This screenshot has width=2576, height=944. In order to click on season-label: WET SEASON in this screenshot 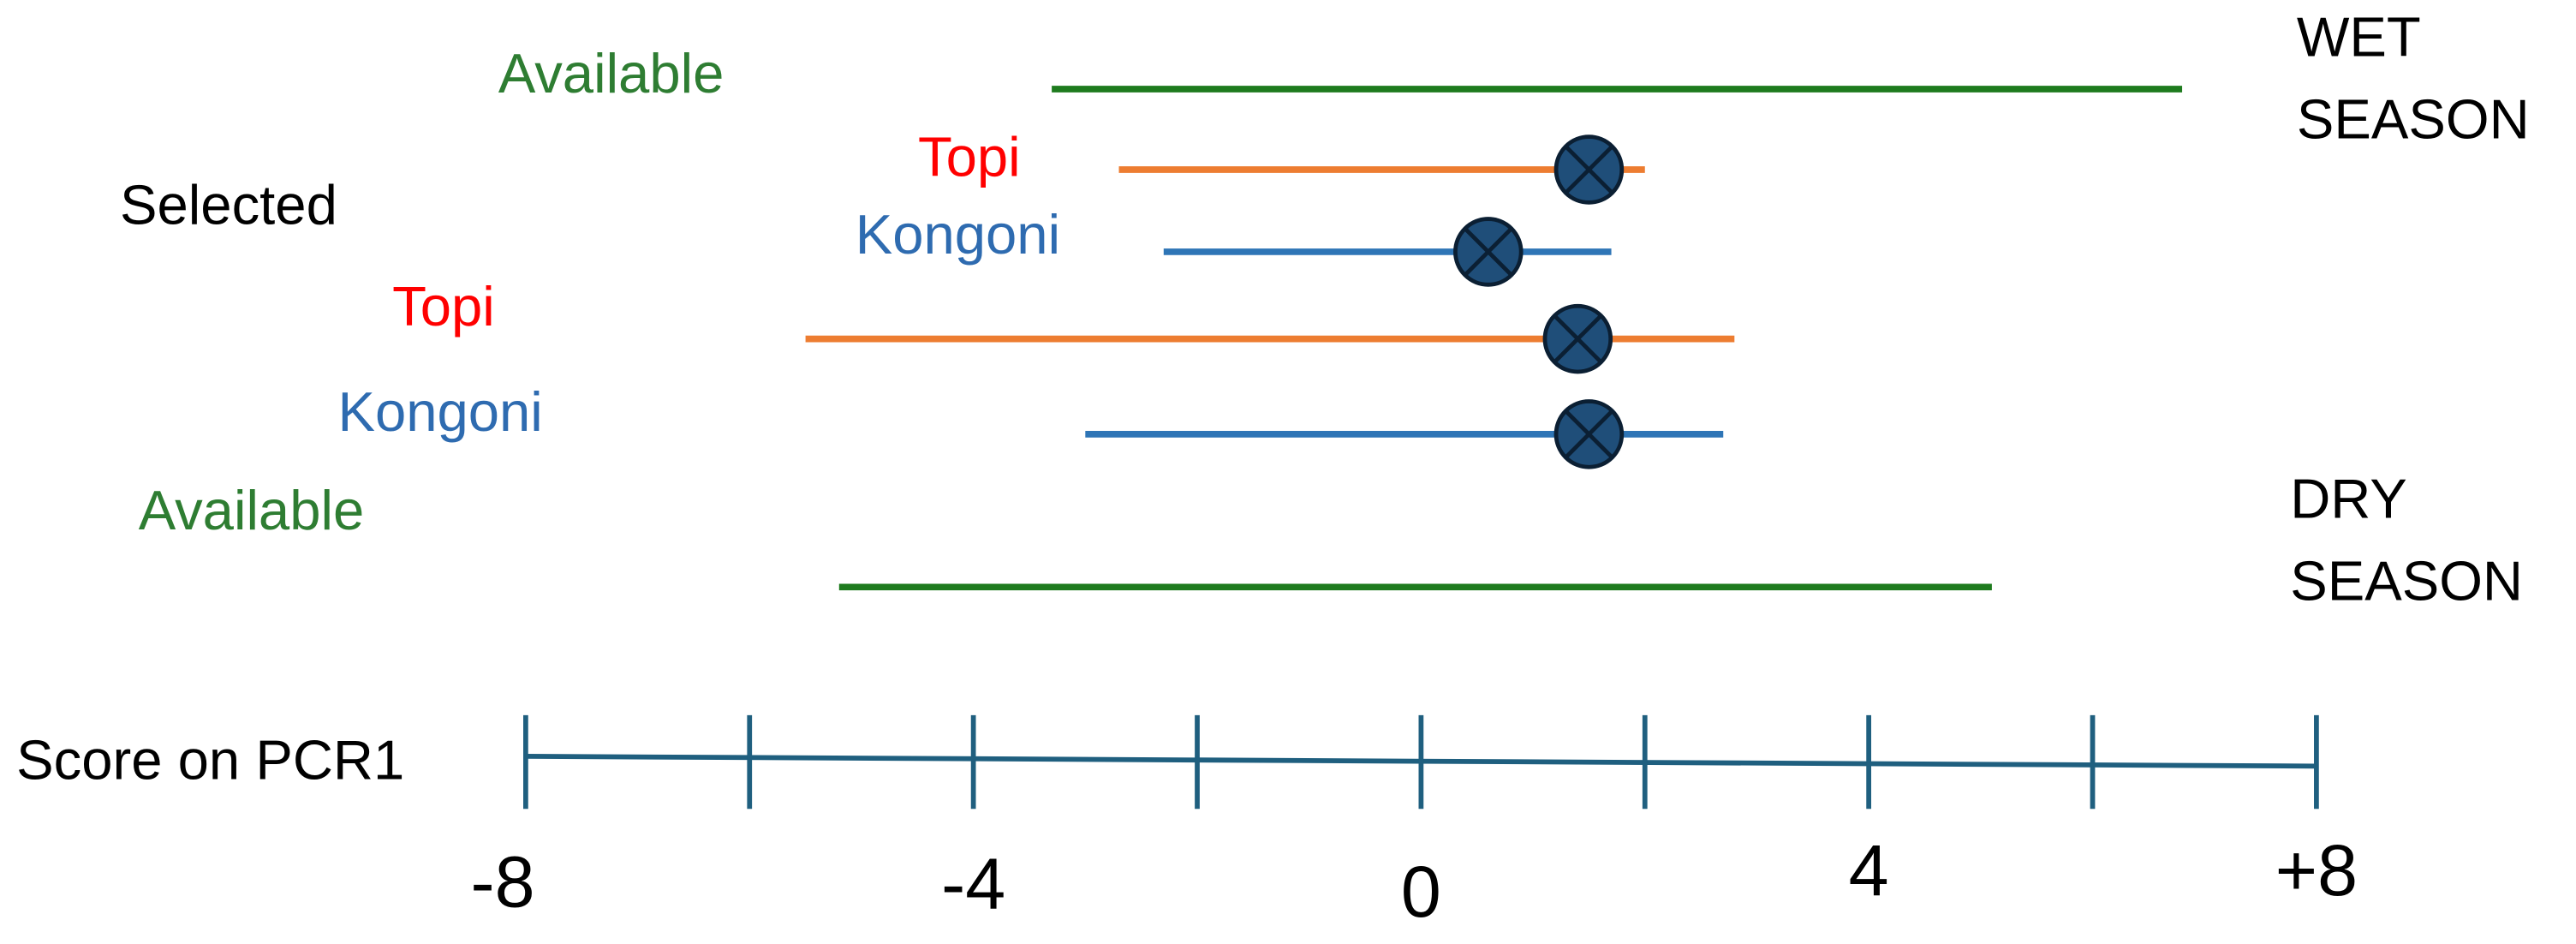, I will do `click(2414, 79)`.